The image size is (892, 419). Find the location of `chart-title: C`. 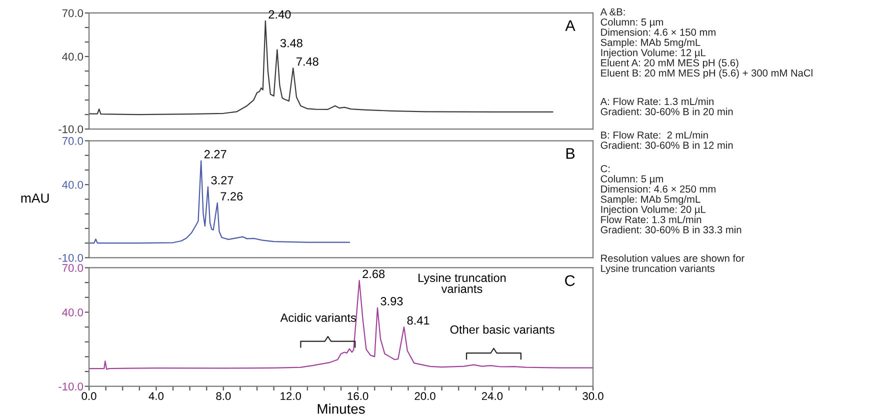

chart-title: C is located at coordinates (570, 280).